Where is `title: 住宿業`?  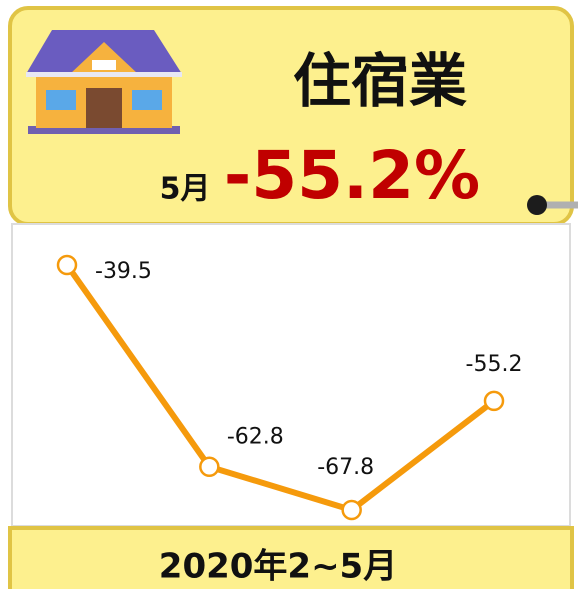 title: 住宿業 is located at coordinates (380, 81).